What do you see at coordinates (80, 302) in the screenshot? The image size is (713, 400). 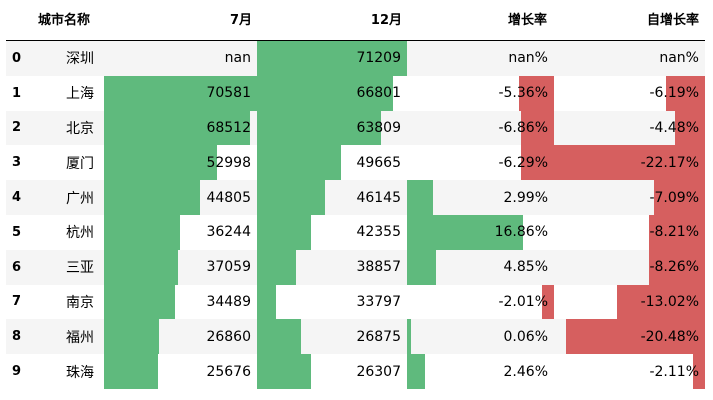 I see `city-name: 南京` at bounding box center [80, 302].